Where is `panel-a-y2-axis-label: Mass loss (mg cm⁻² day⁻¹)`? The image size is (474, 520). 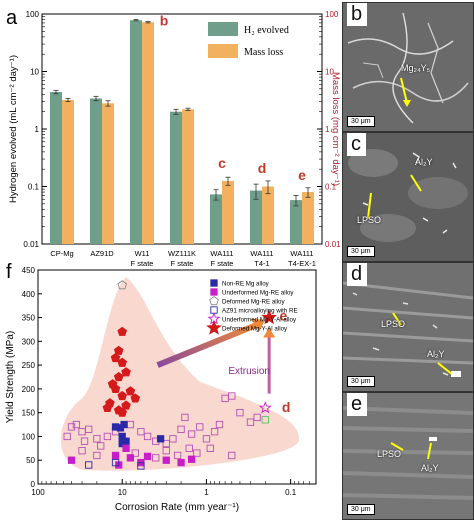
panel-a-y2-axis-label: Mass loss (mg cm⁻² day⁻¹) is located at coordinates (335, 129).